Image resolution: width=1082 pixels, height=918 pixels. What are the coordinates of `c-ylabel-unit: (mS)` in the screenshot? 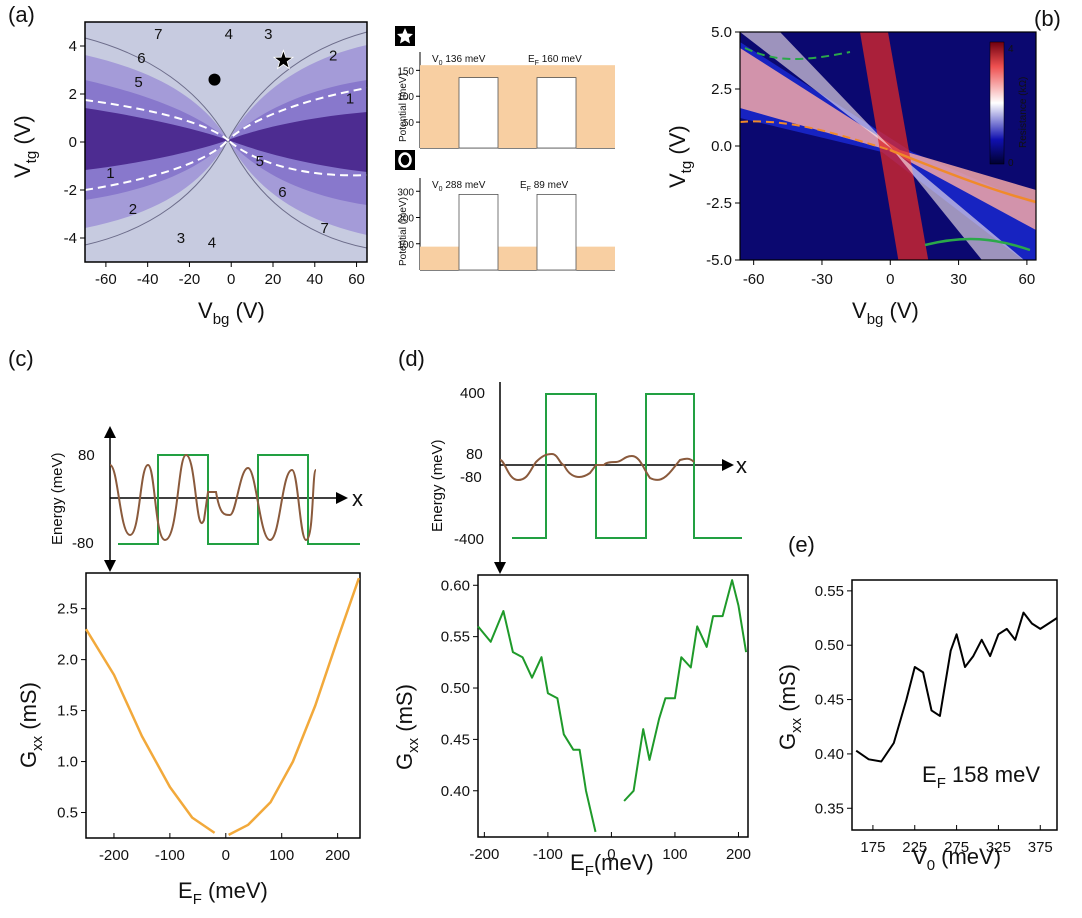 It's located at (28, 709).